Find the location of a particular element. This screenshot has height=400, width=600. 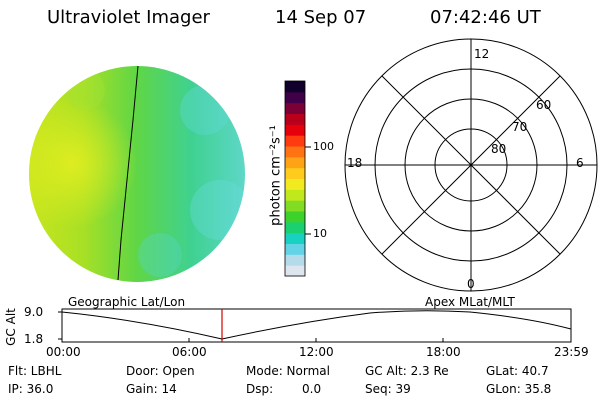

color-bar-unit-label: photon cm⁻²s⁻¹ is located at coordinates (276, 175).